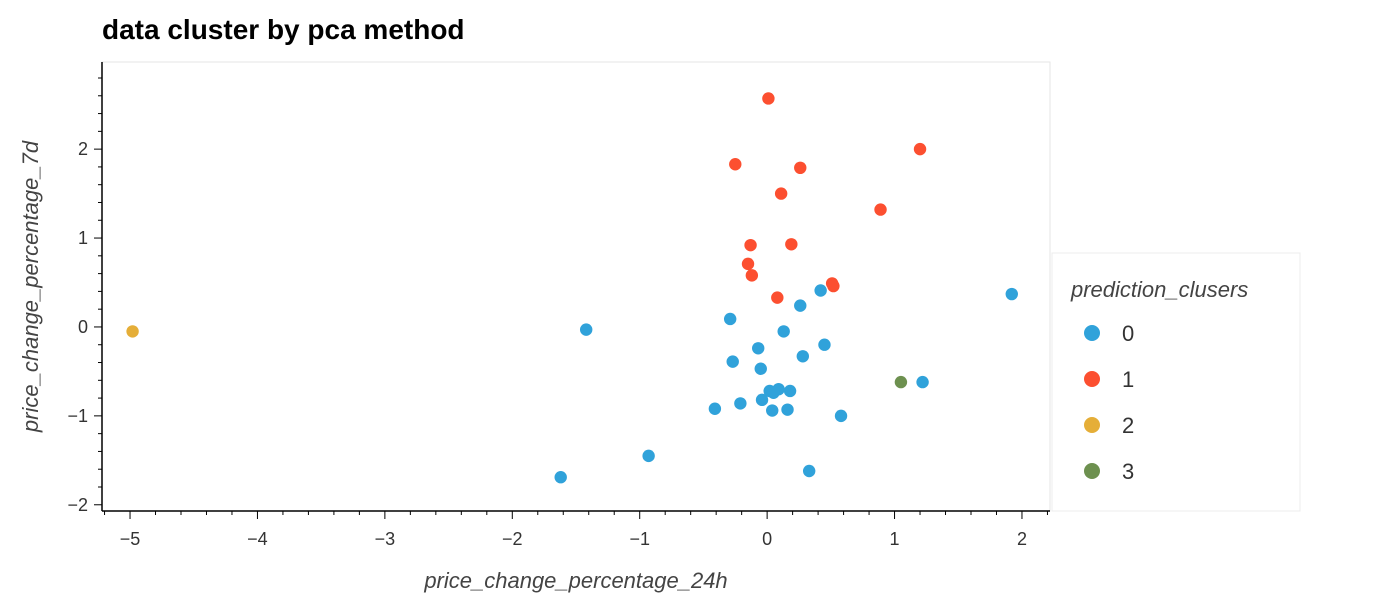  What do you see at coordinates (83, 238) in the screenshot?
I see `y-tick-label: 1` at bounding box center [83, 238].